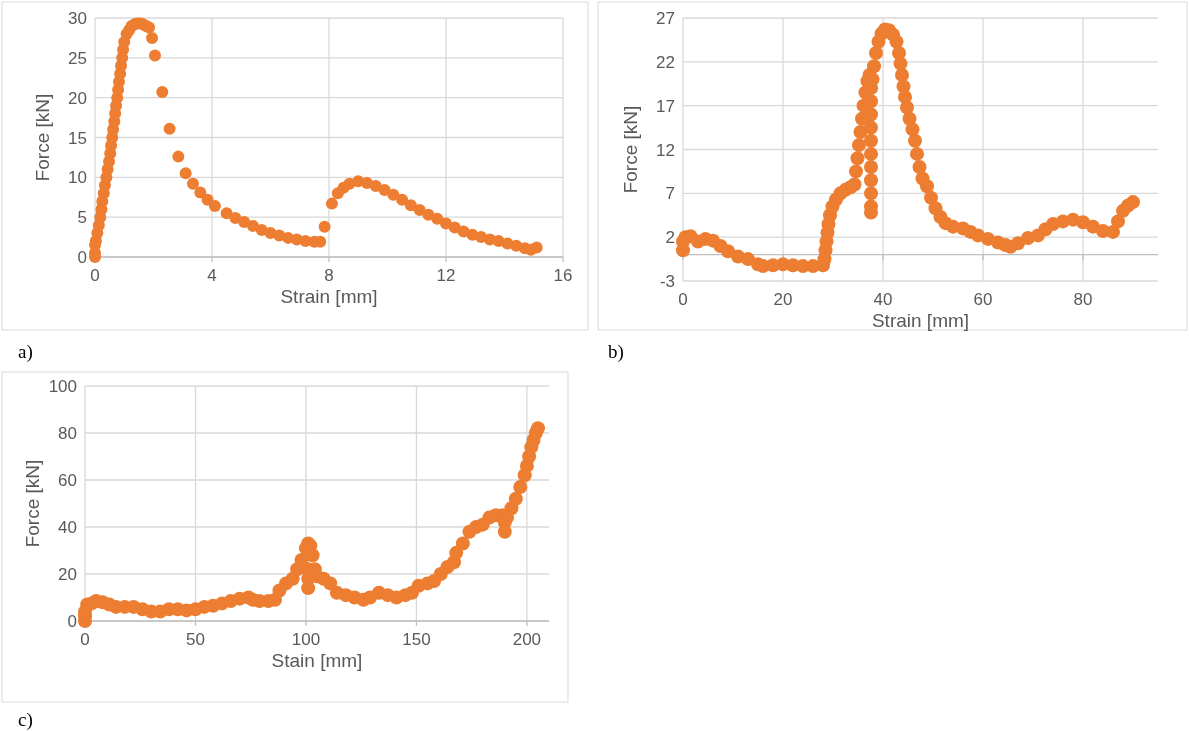 Image resolution: width=1189 pixels, height=731 pixels. Describe the element at coordinates (195, 639) in the screenshot. I see `x-tick-label: 50` at that location.